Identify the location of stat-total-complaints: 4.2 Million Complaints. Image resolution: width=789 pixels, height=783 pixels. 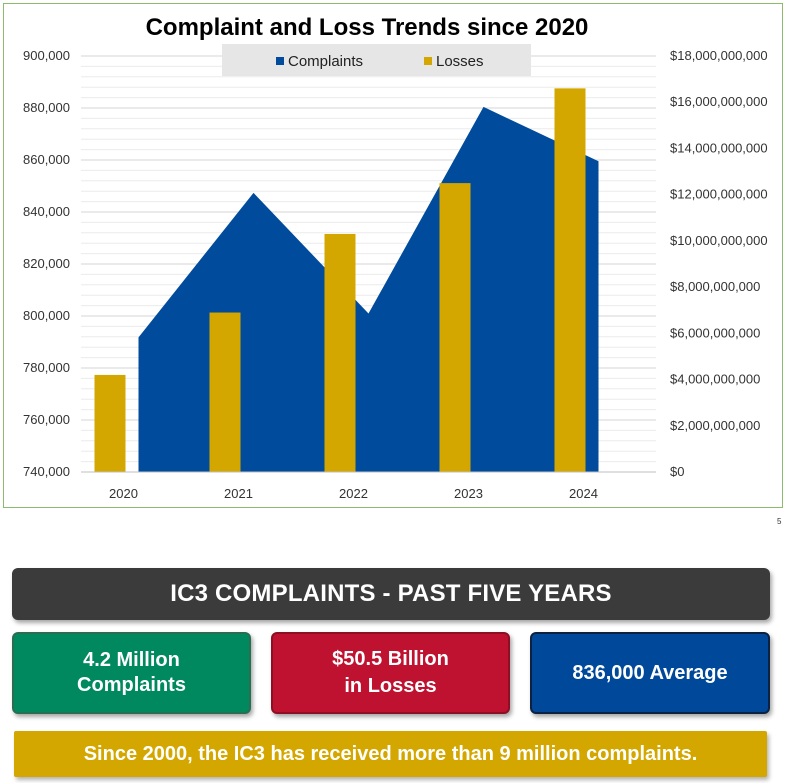
(131, 673).